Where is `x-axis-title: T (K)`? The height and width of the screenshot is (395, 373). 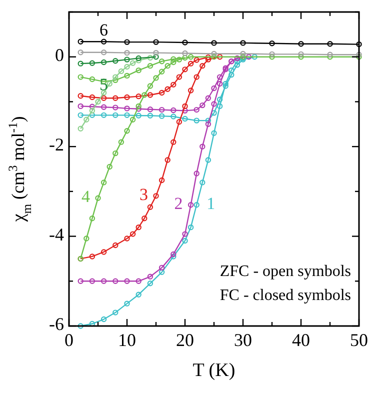
x-axis-title: T (K) is located at coordinates (214, 370).